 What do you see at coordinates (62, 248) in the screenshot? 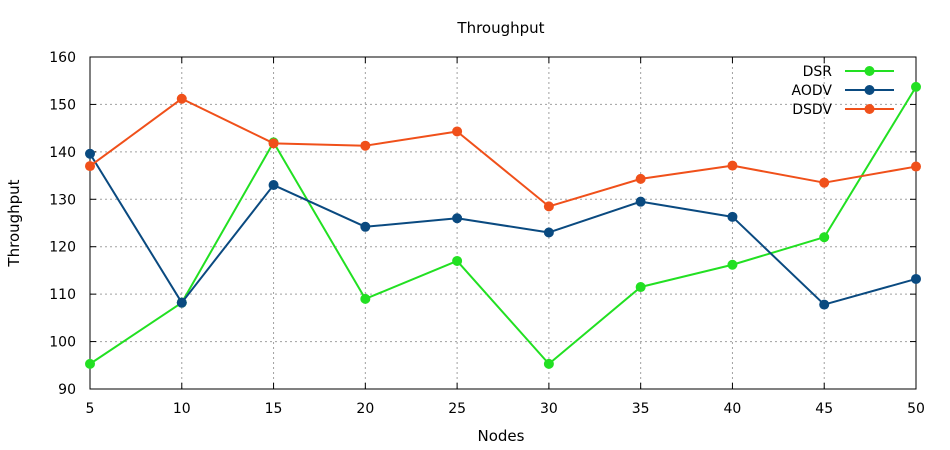
I see `y-tick-label: 120` at bounding box center [62, 248].